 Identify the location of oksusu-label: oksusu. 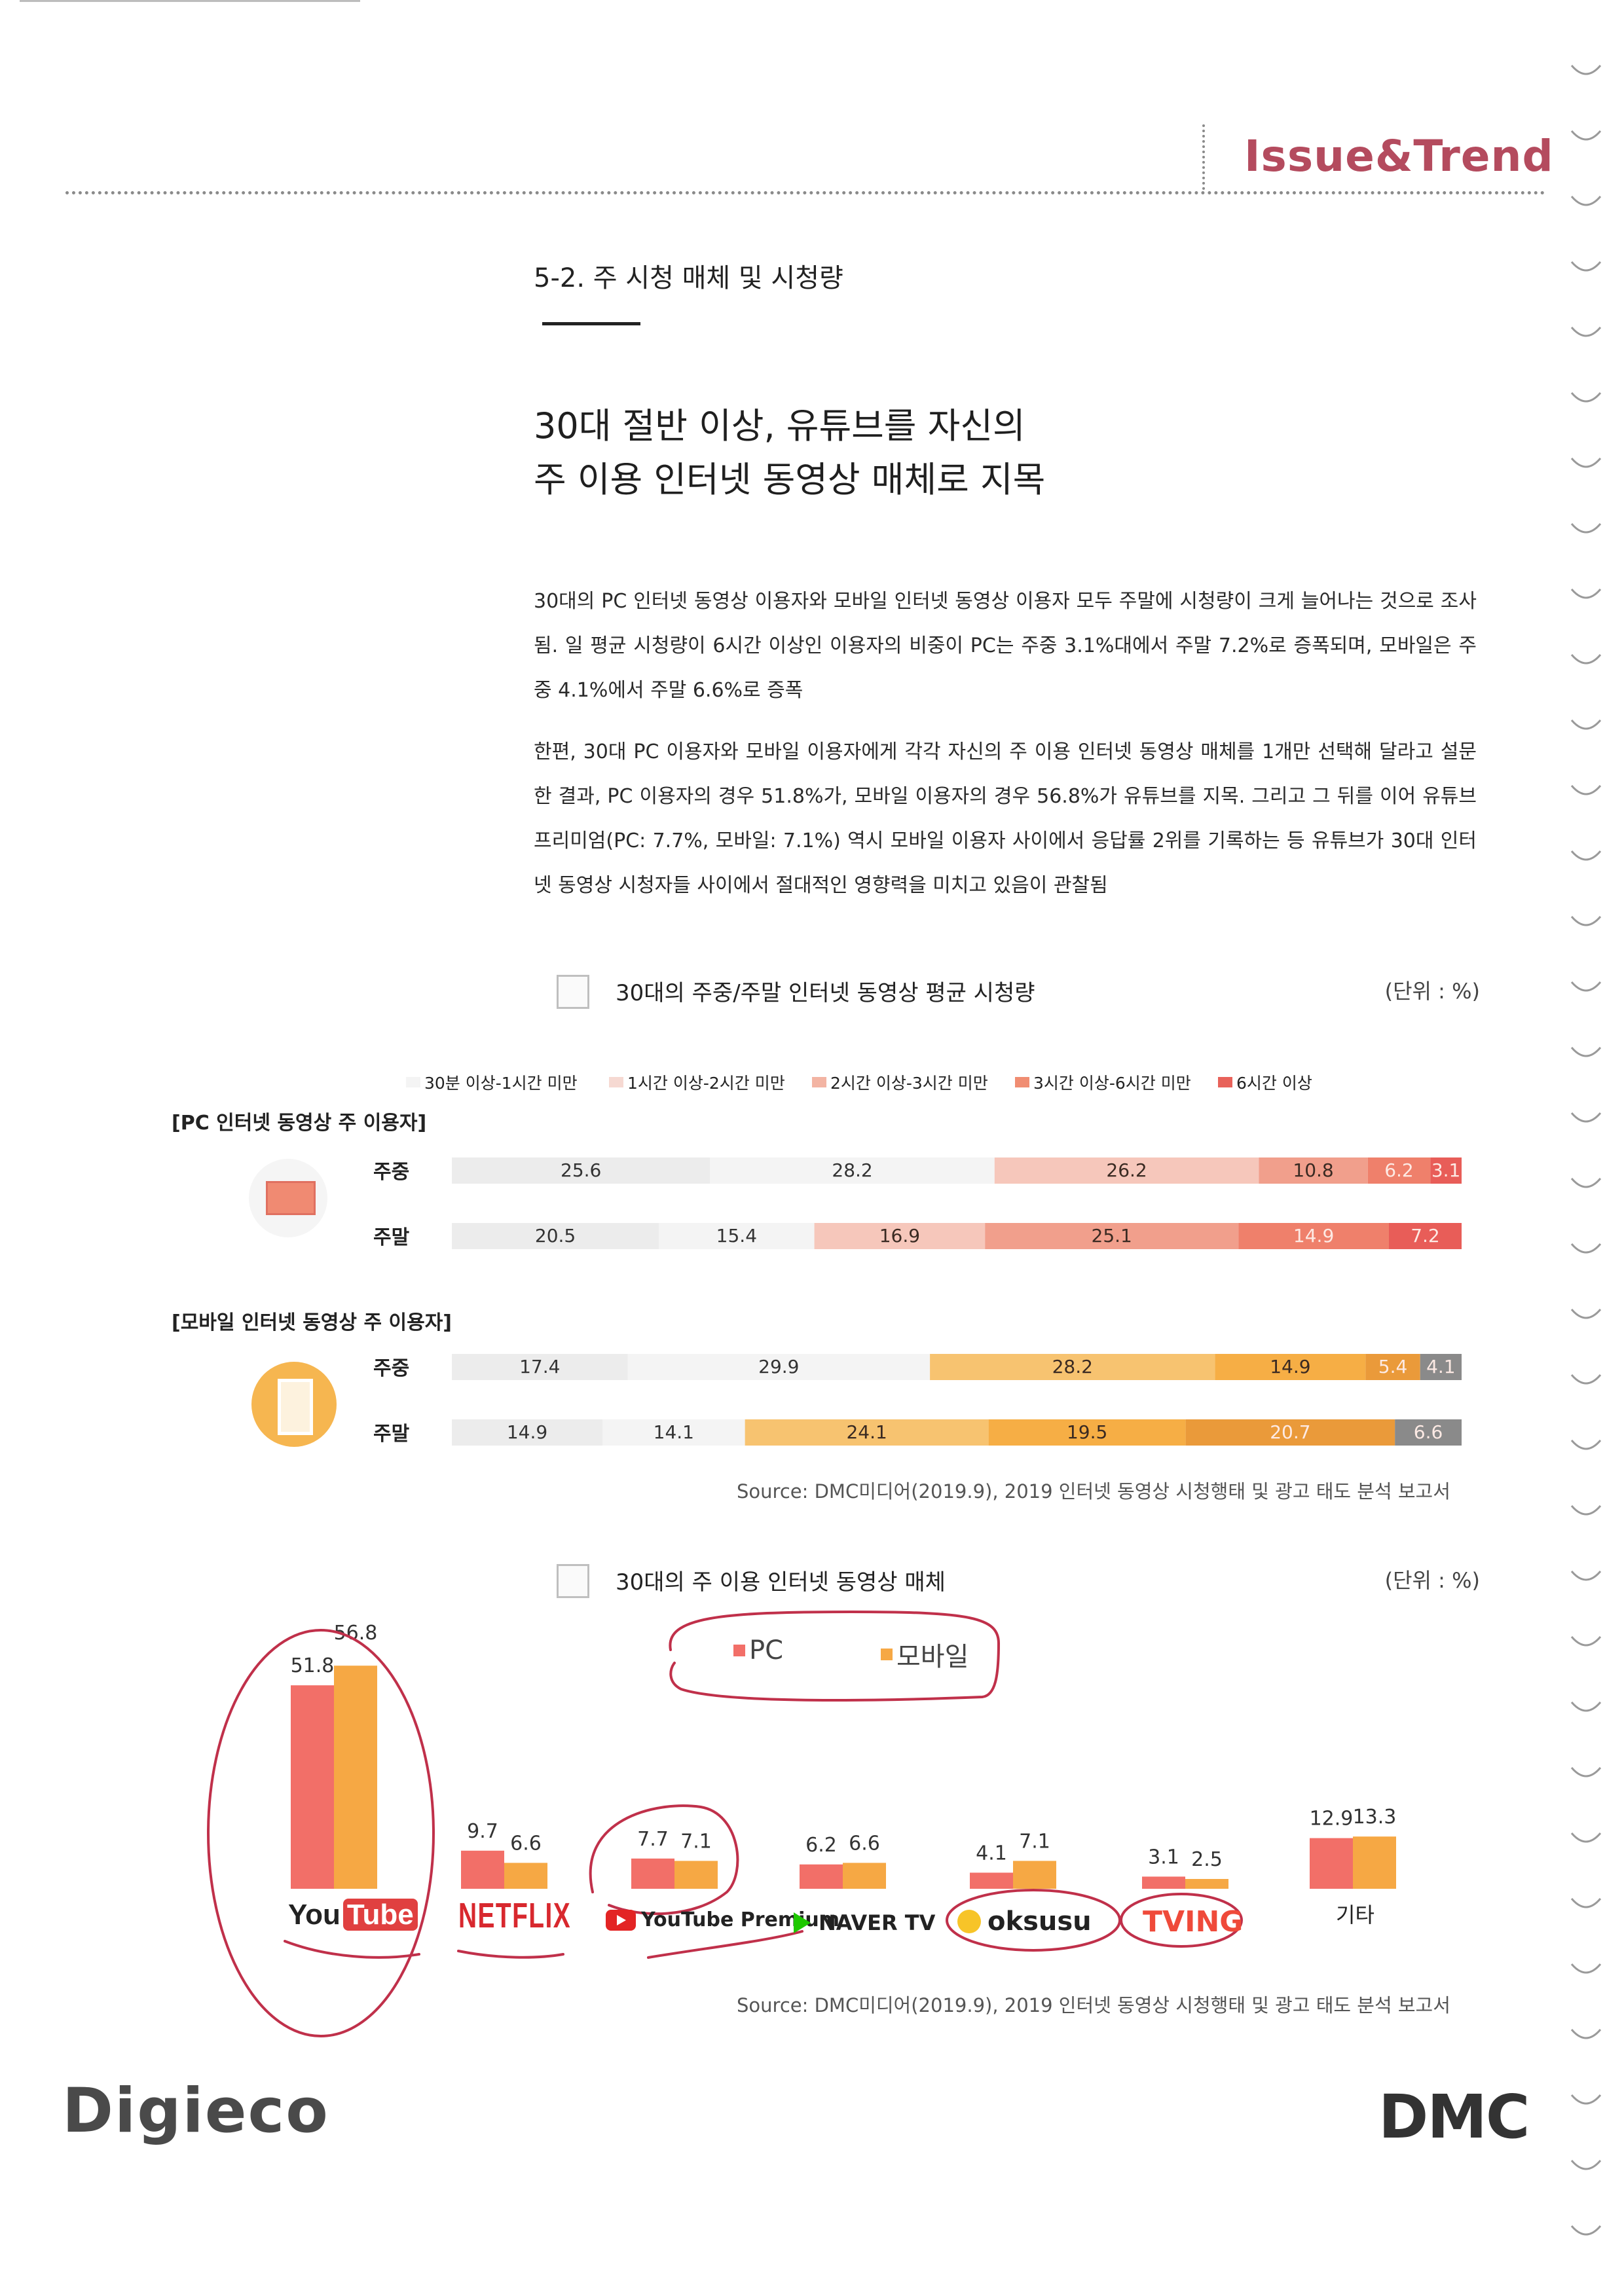
(1039, 1921).